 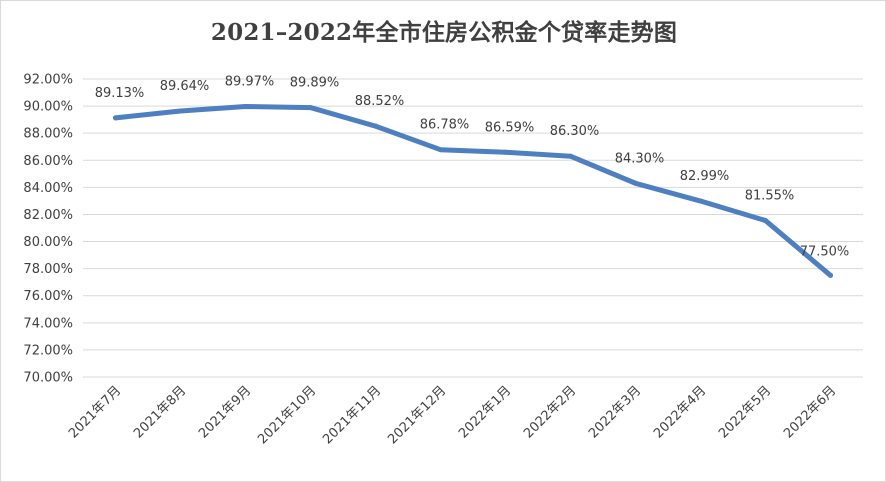 What do you see at coordinates (225, 412) in the screenshot?
I see `x-tick-label: 2021年9月` at bounding box center [225, 412].